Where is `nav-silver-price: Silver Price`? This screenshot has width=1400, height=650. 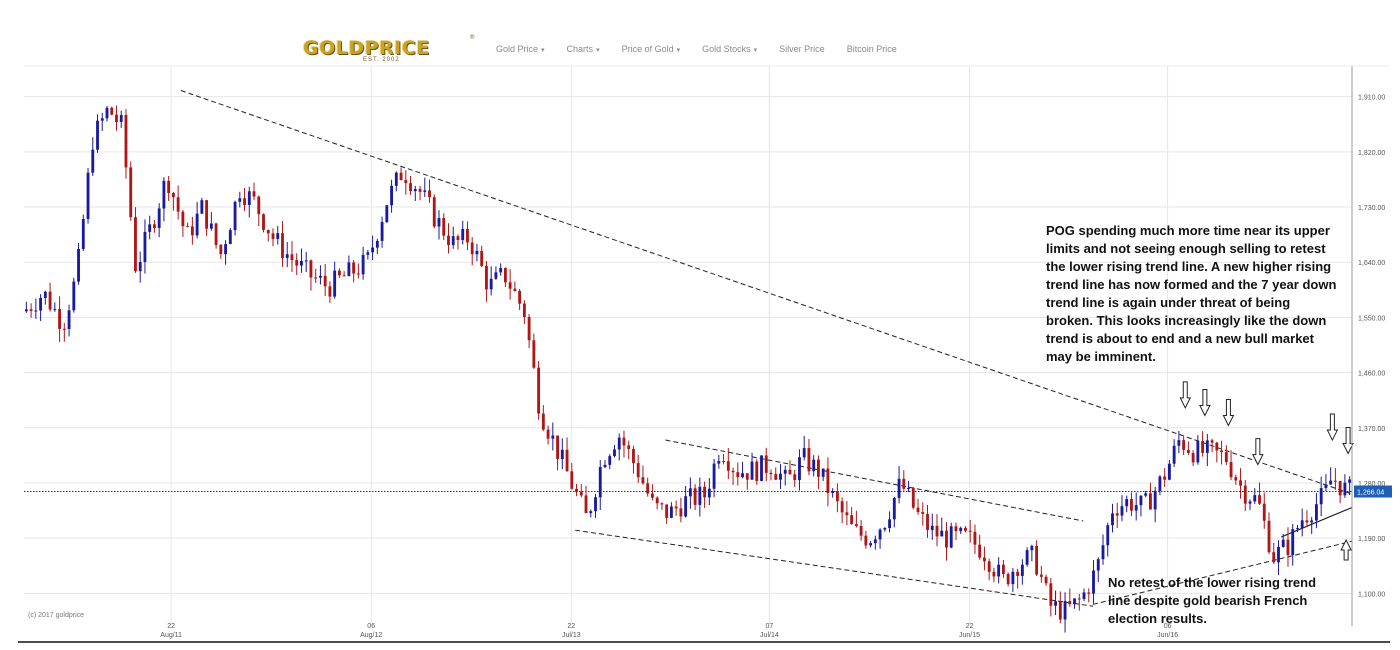 nav-silver-price: Silver Price is located at coordinates (802, 49).